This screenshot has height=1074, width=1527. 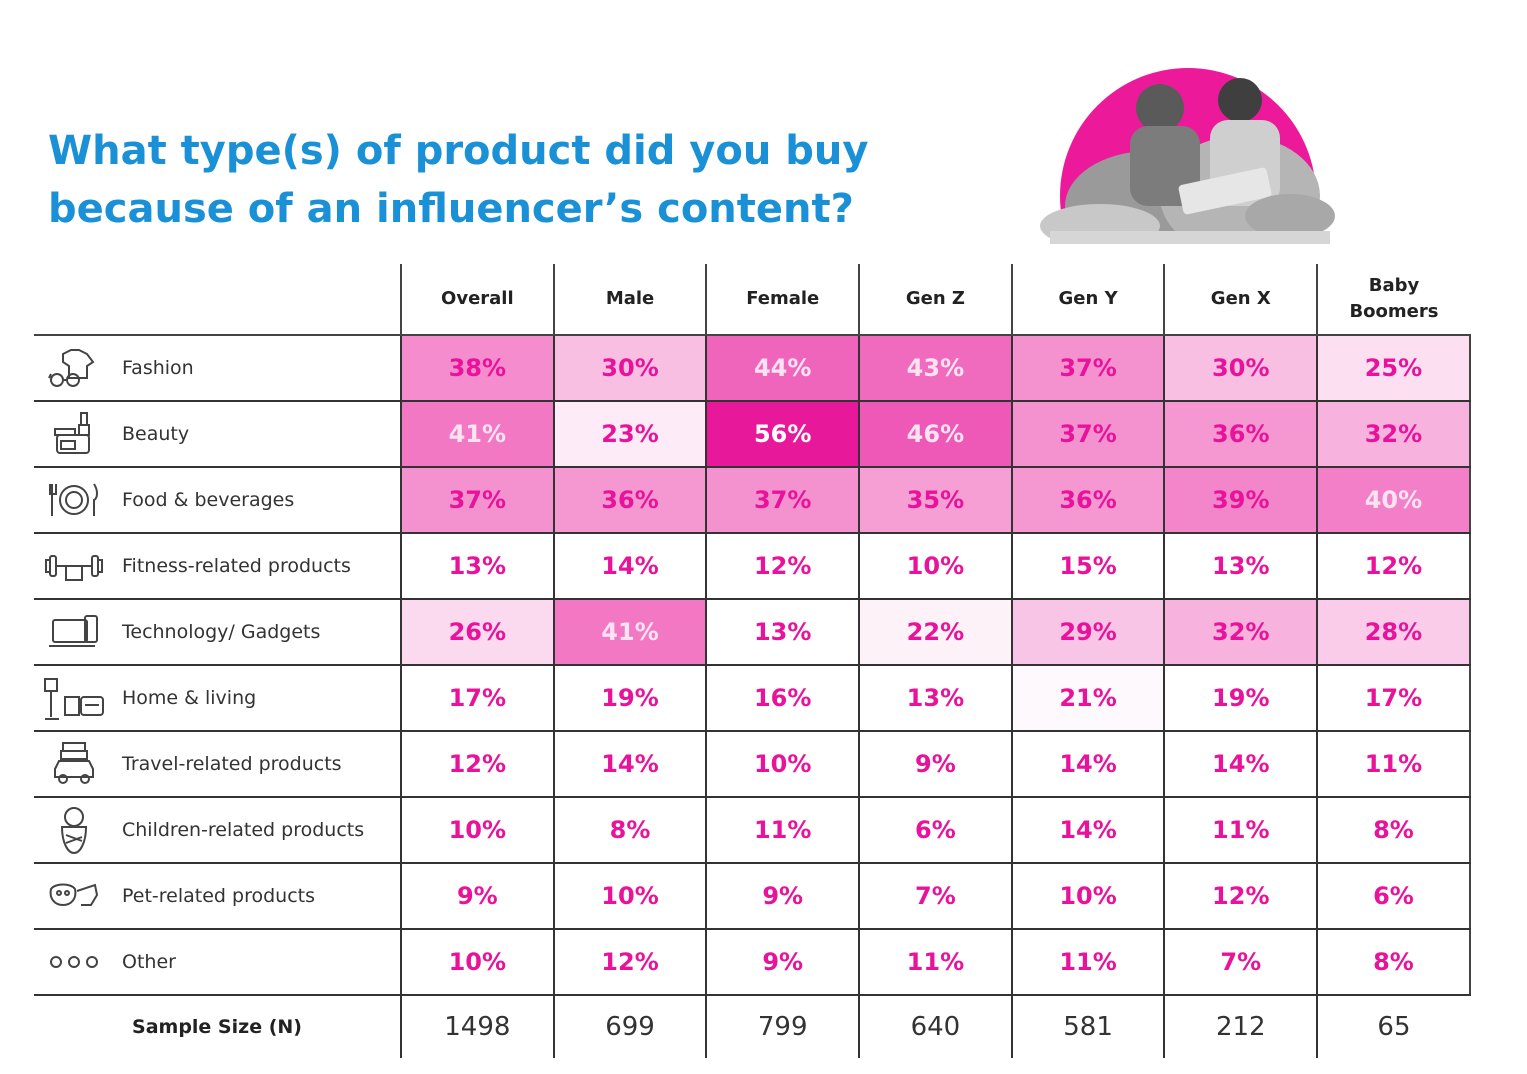 I want to click on lamp-sofa-icon, so click(x=74, y=698).